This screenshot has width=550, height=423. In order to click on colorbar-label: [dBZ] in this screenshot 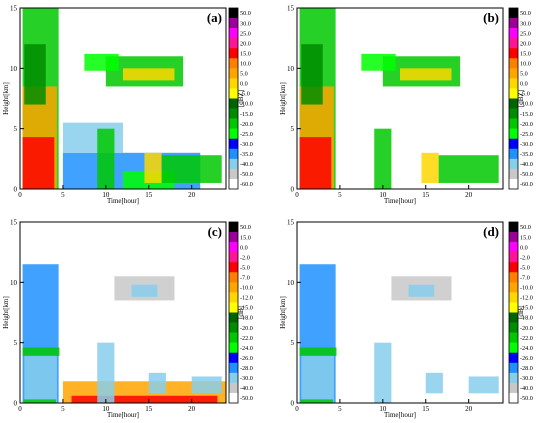, I will do `click(241, 98)`.